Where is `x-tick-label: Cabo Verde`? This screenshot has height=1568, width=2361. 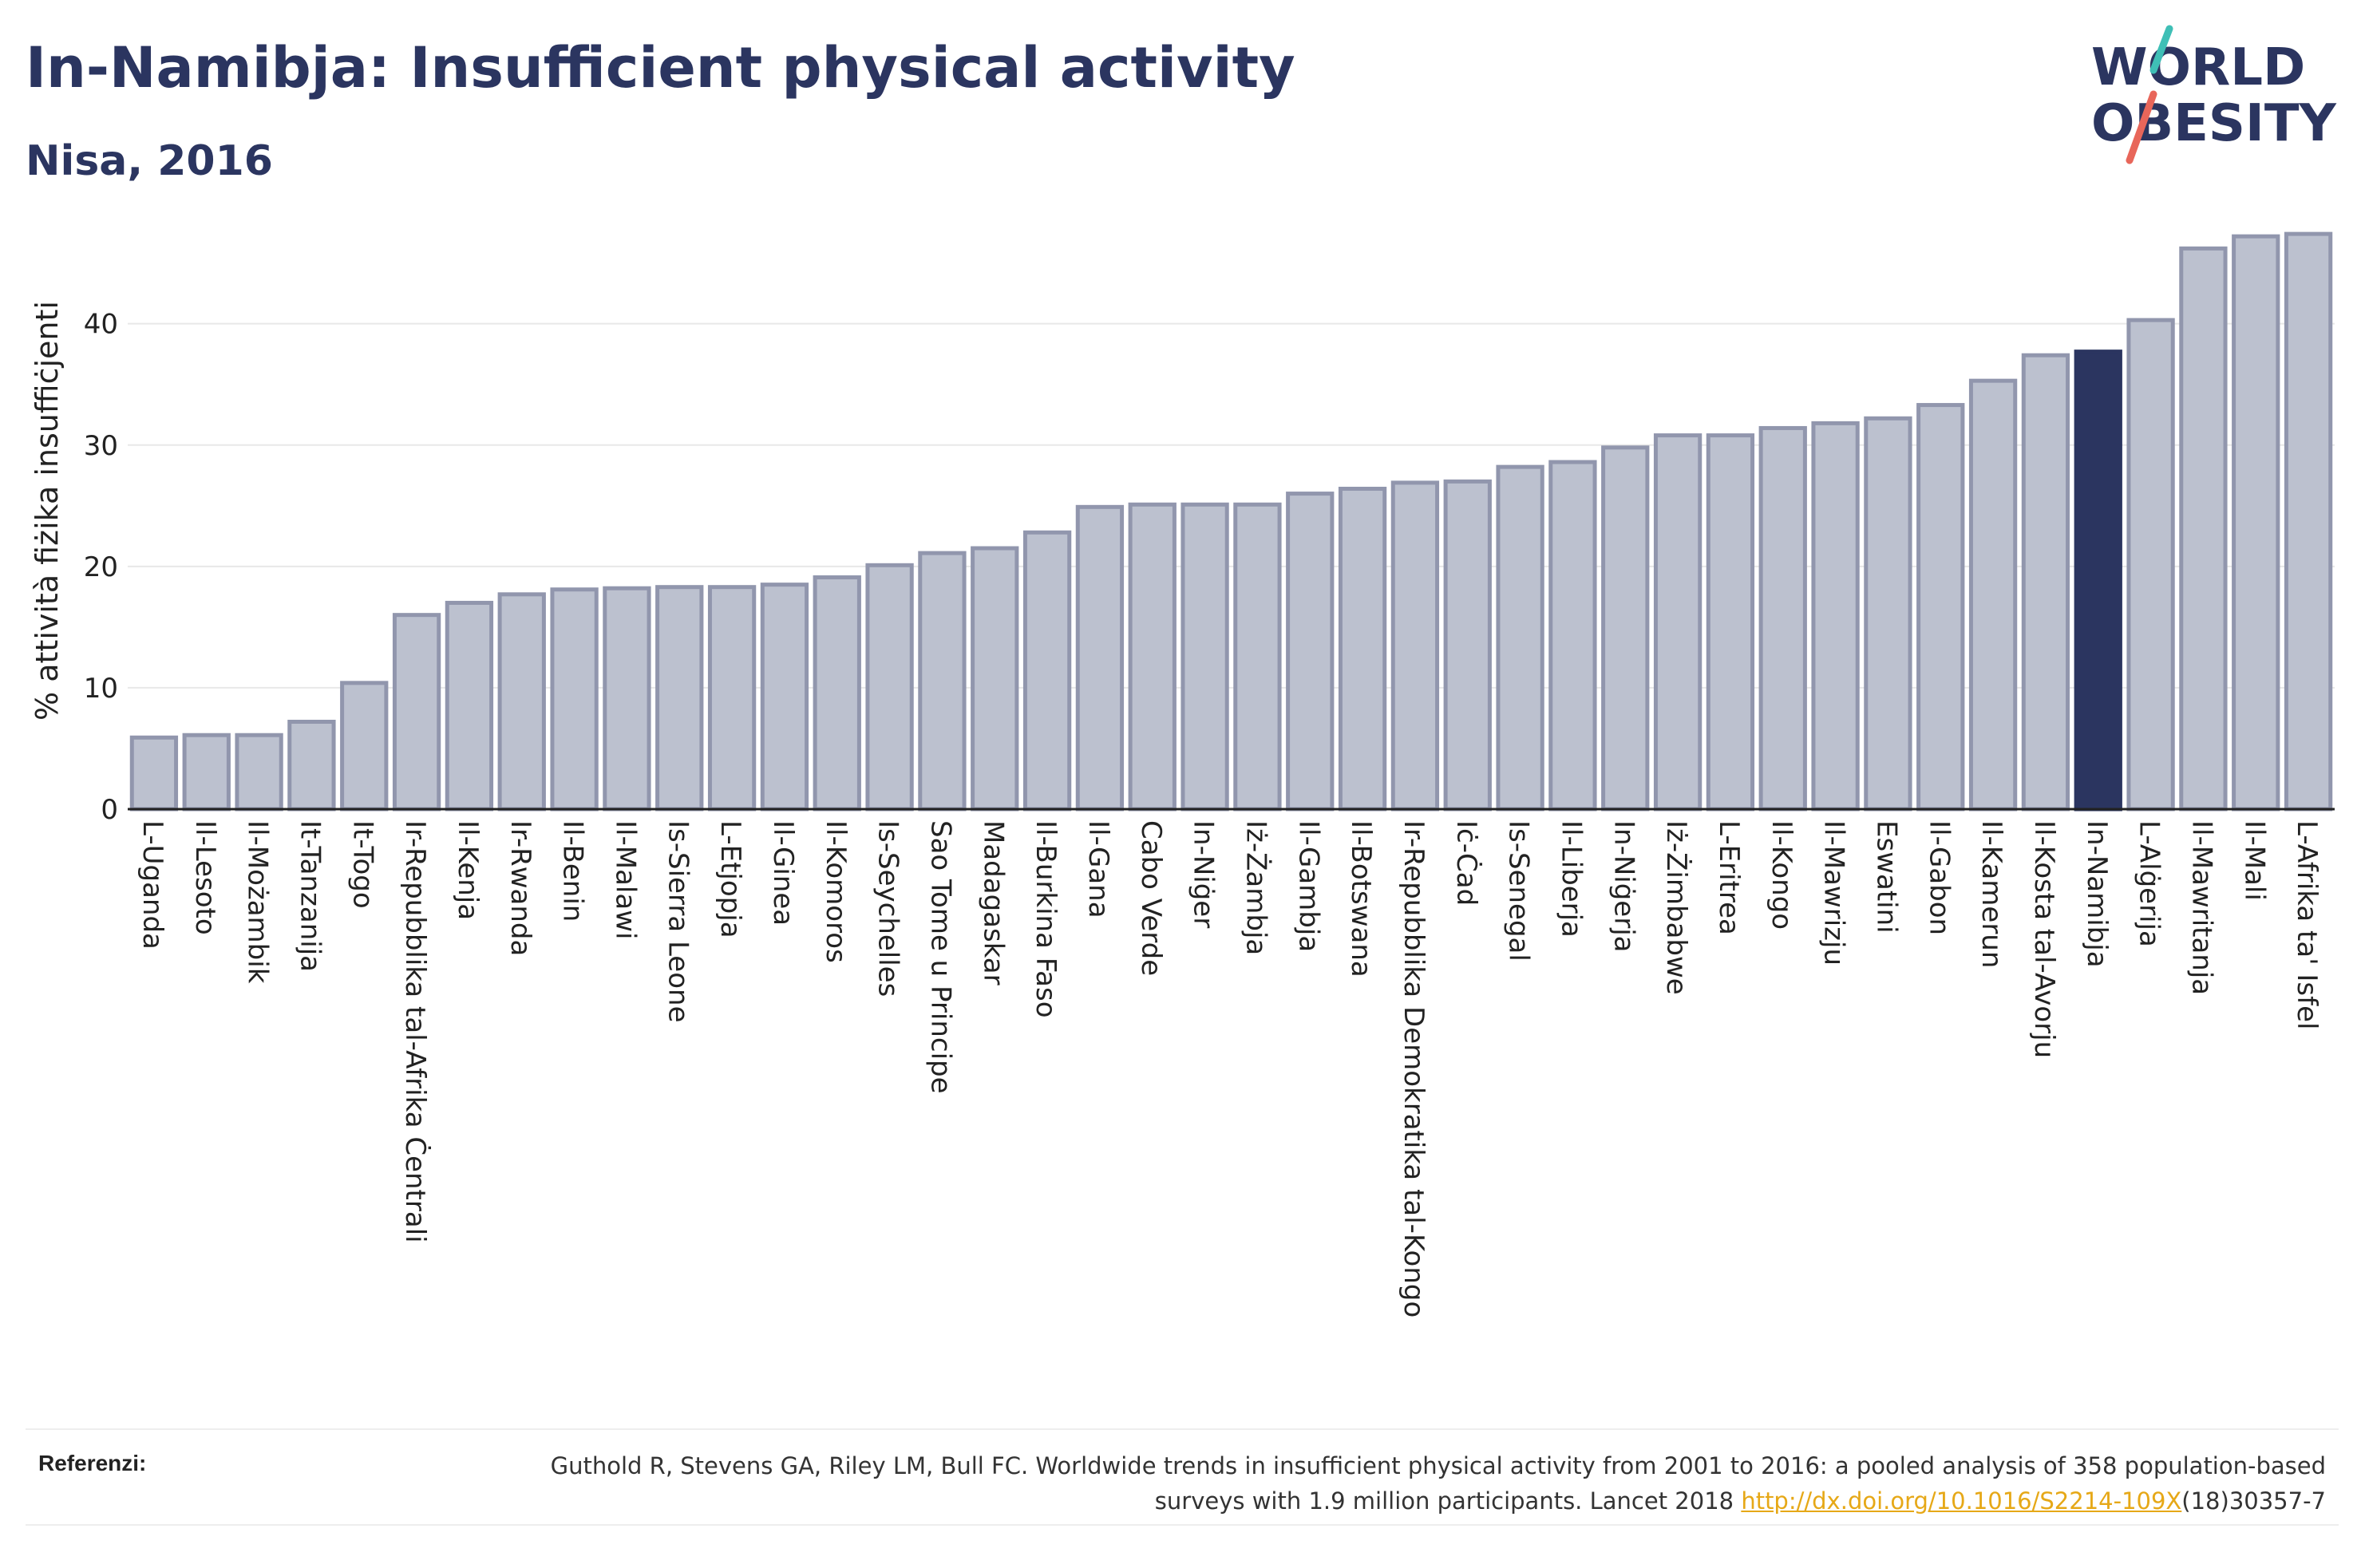 x-tick-label: Cabo Verde is located at coordinates (1151, 898).